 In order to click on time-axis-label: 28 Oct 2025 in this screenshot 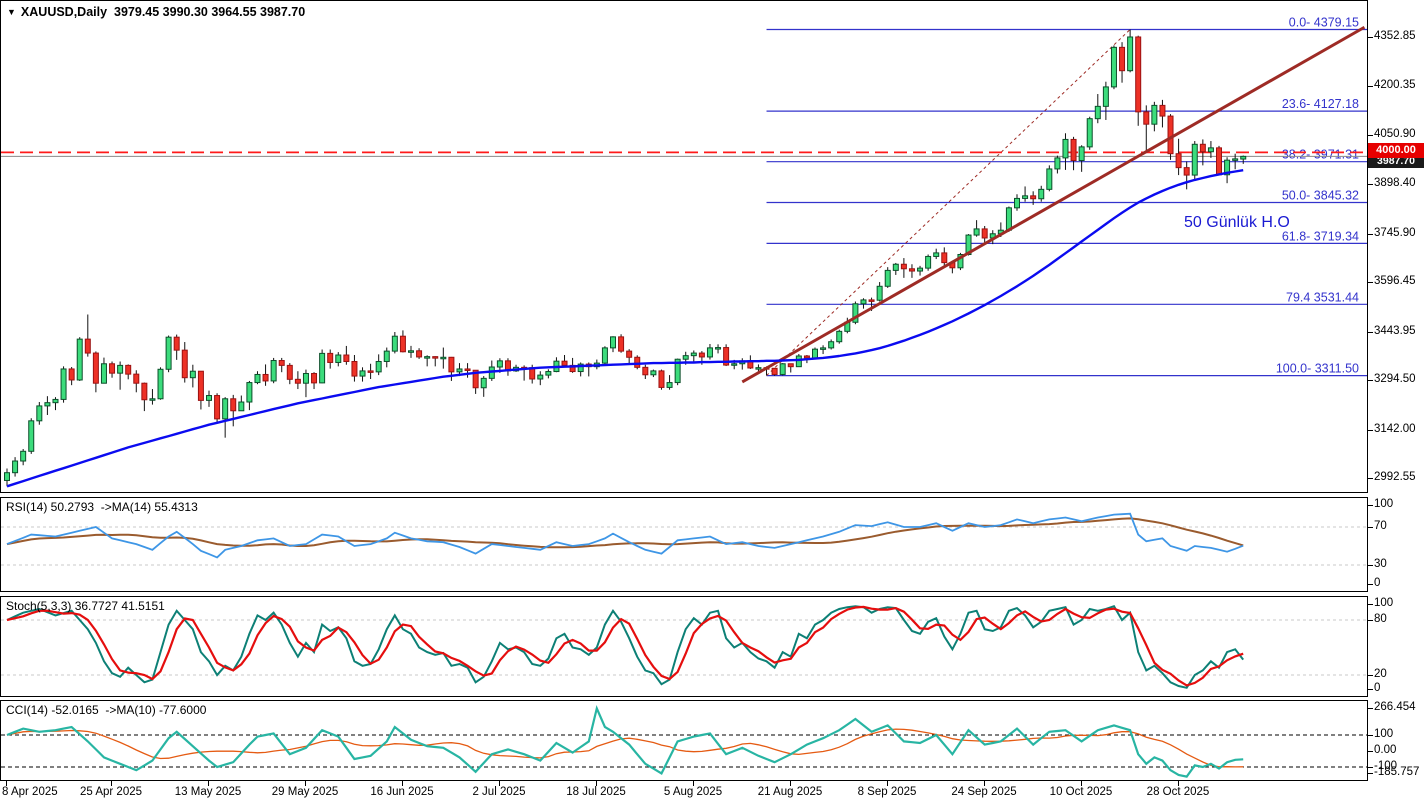, I will do `click(1178, 792)`.